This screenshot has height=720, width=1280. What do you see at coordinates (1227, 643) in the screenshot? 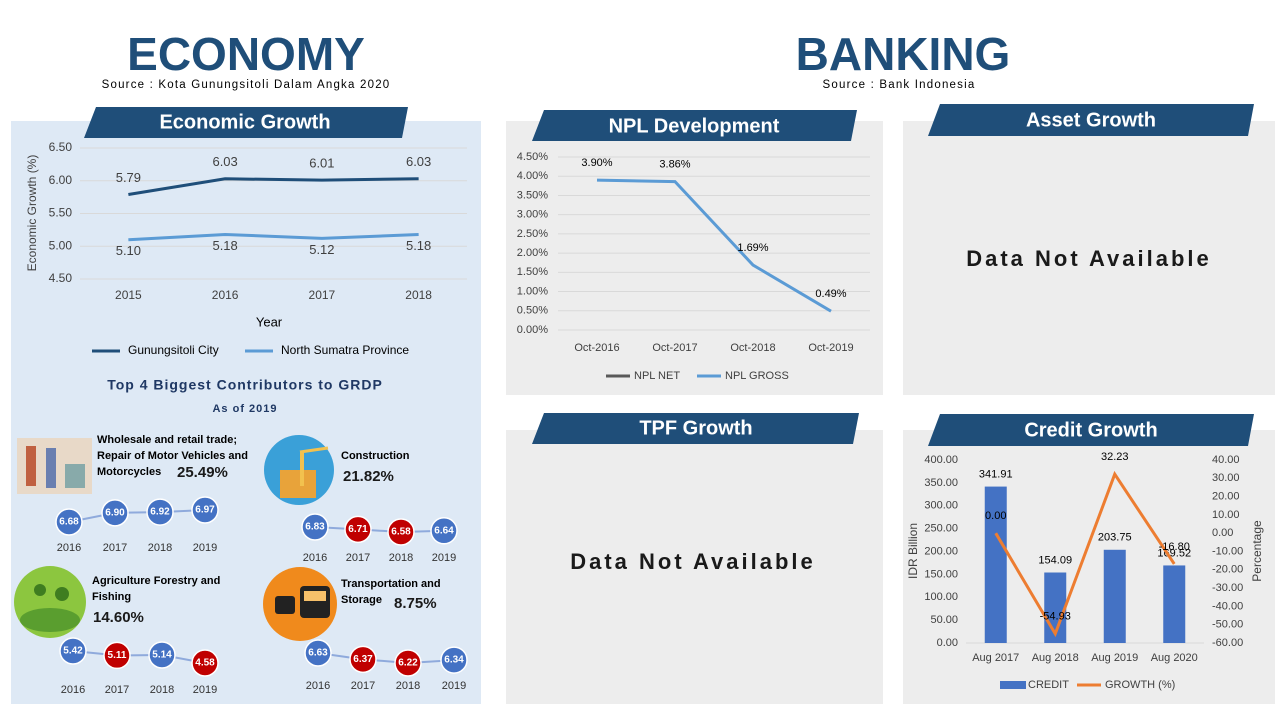
I see `y2-tick-label: -60.00` at bounding box center [1227, 643].